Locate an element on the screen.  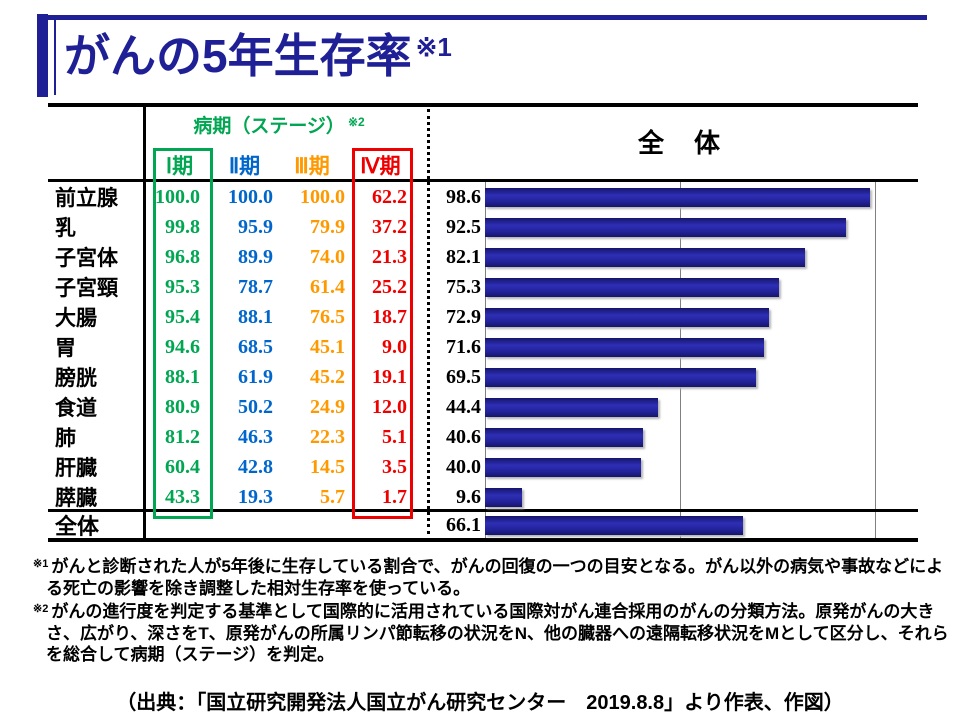
table-row: 膵臓 43.3 19.3 5.7 1.7 9.6 is located at coordinates (483, 497).